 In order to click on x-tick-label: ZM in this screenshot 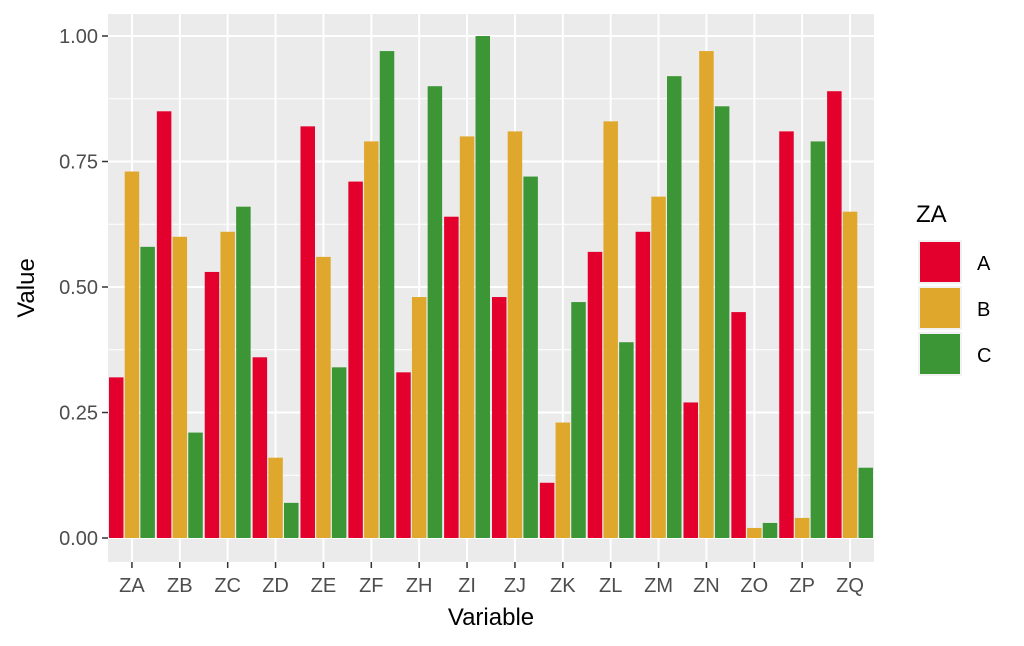, I will do `click(658, 586)`.